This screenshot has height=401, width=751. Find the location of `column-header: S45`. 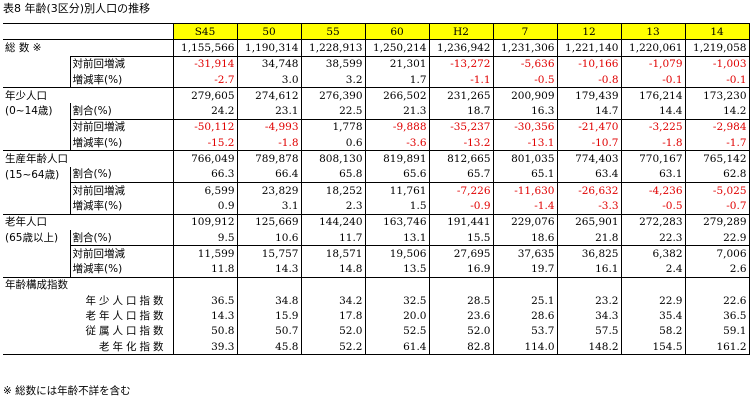

column-header: S45 is located at coordinates (204, 31).